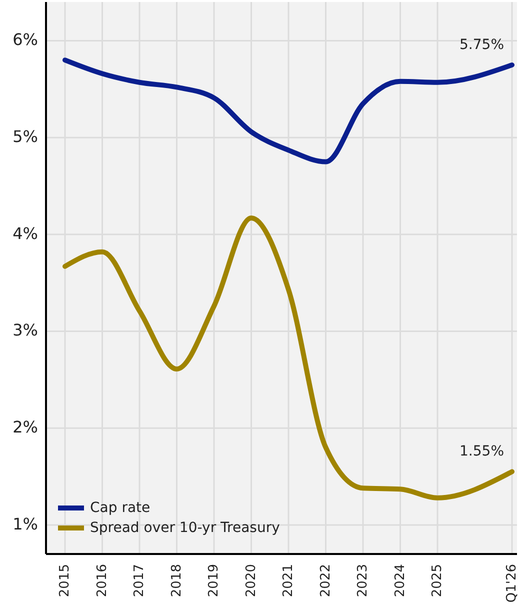 The width and height of the screenshot is (519, 605). I want to click on x-tick-label: 2021, so click(288, 581).